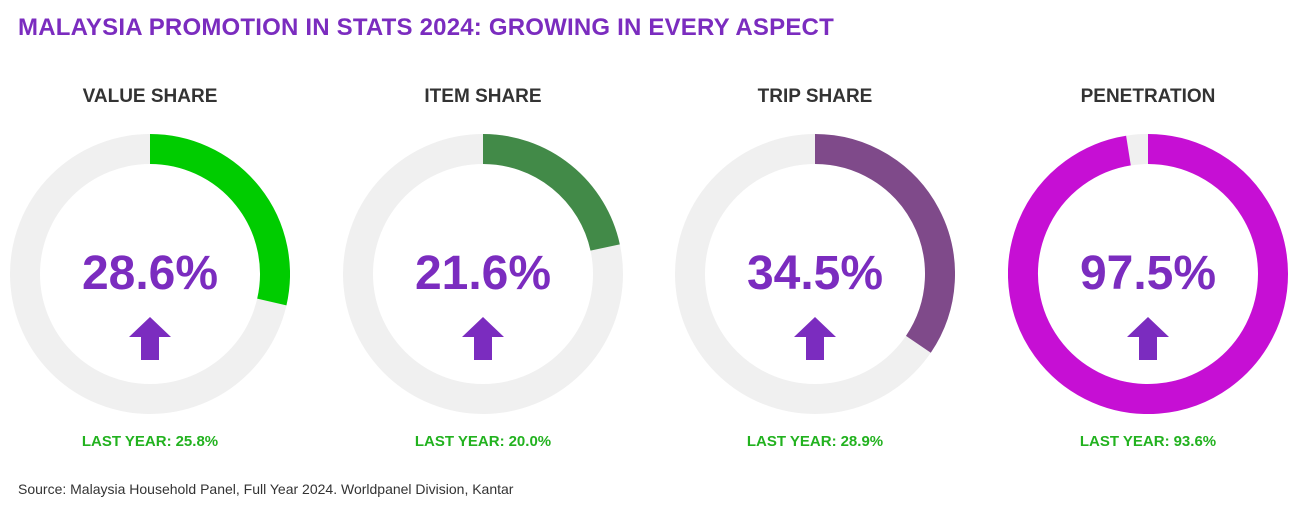  I want to click on trip-share-donut, so click(815, 274).